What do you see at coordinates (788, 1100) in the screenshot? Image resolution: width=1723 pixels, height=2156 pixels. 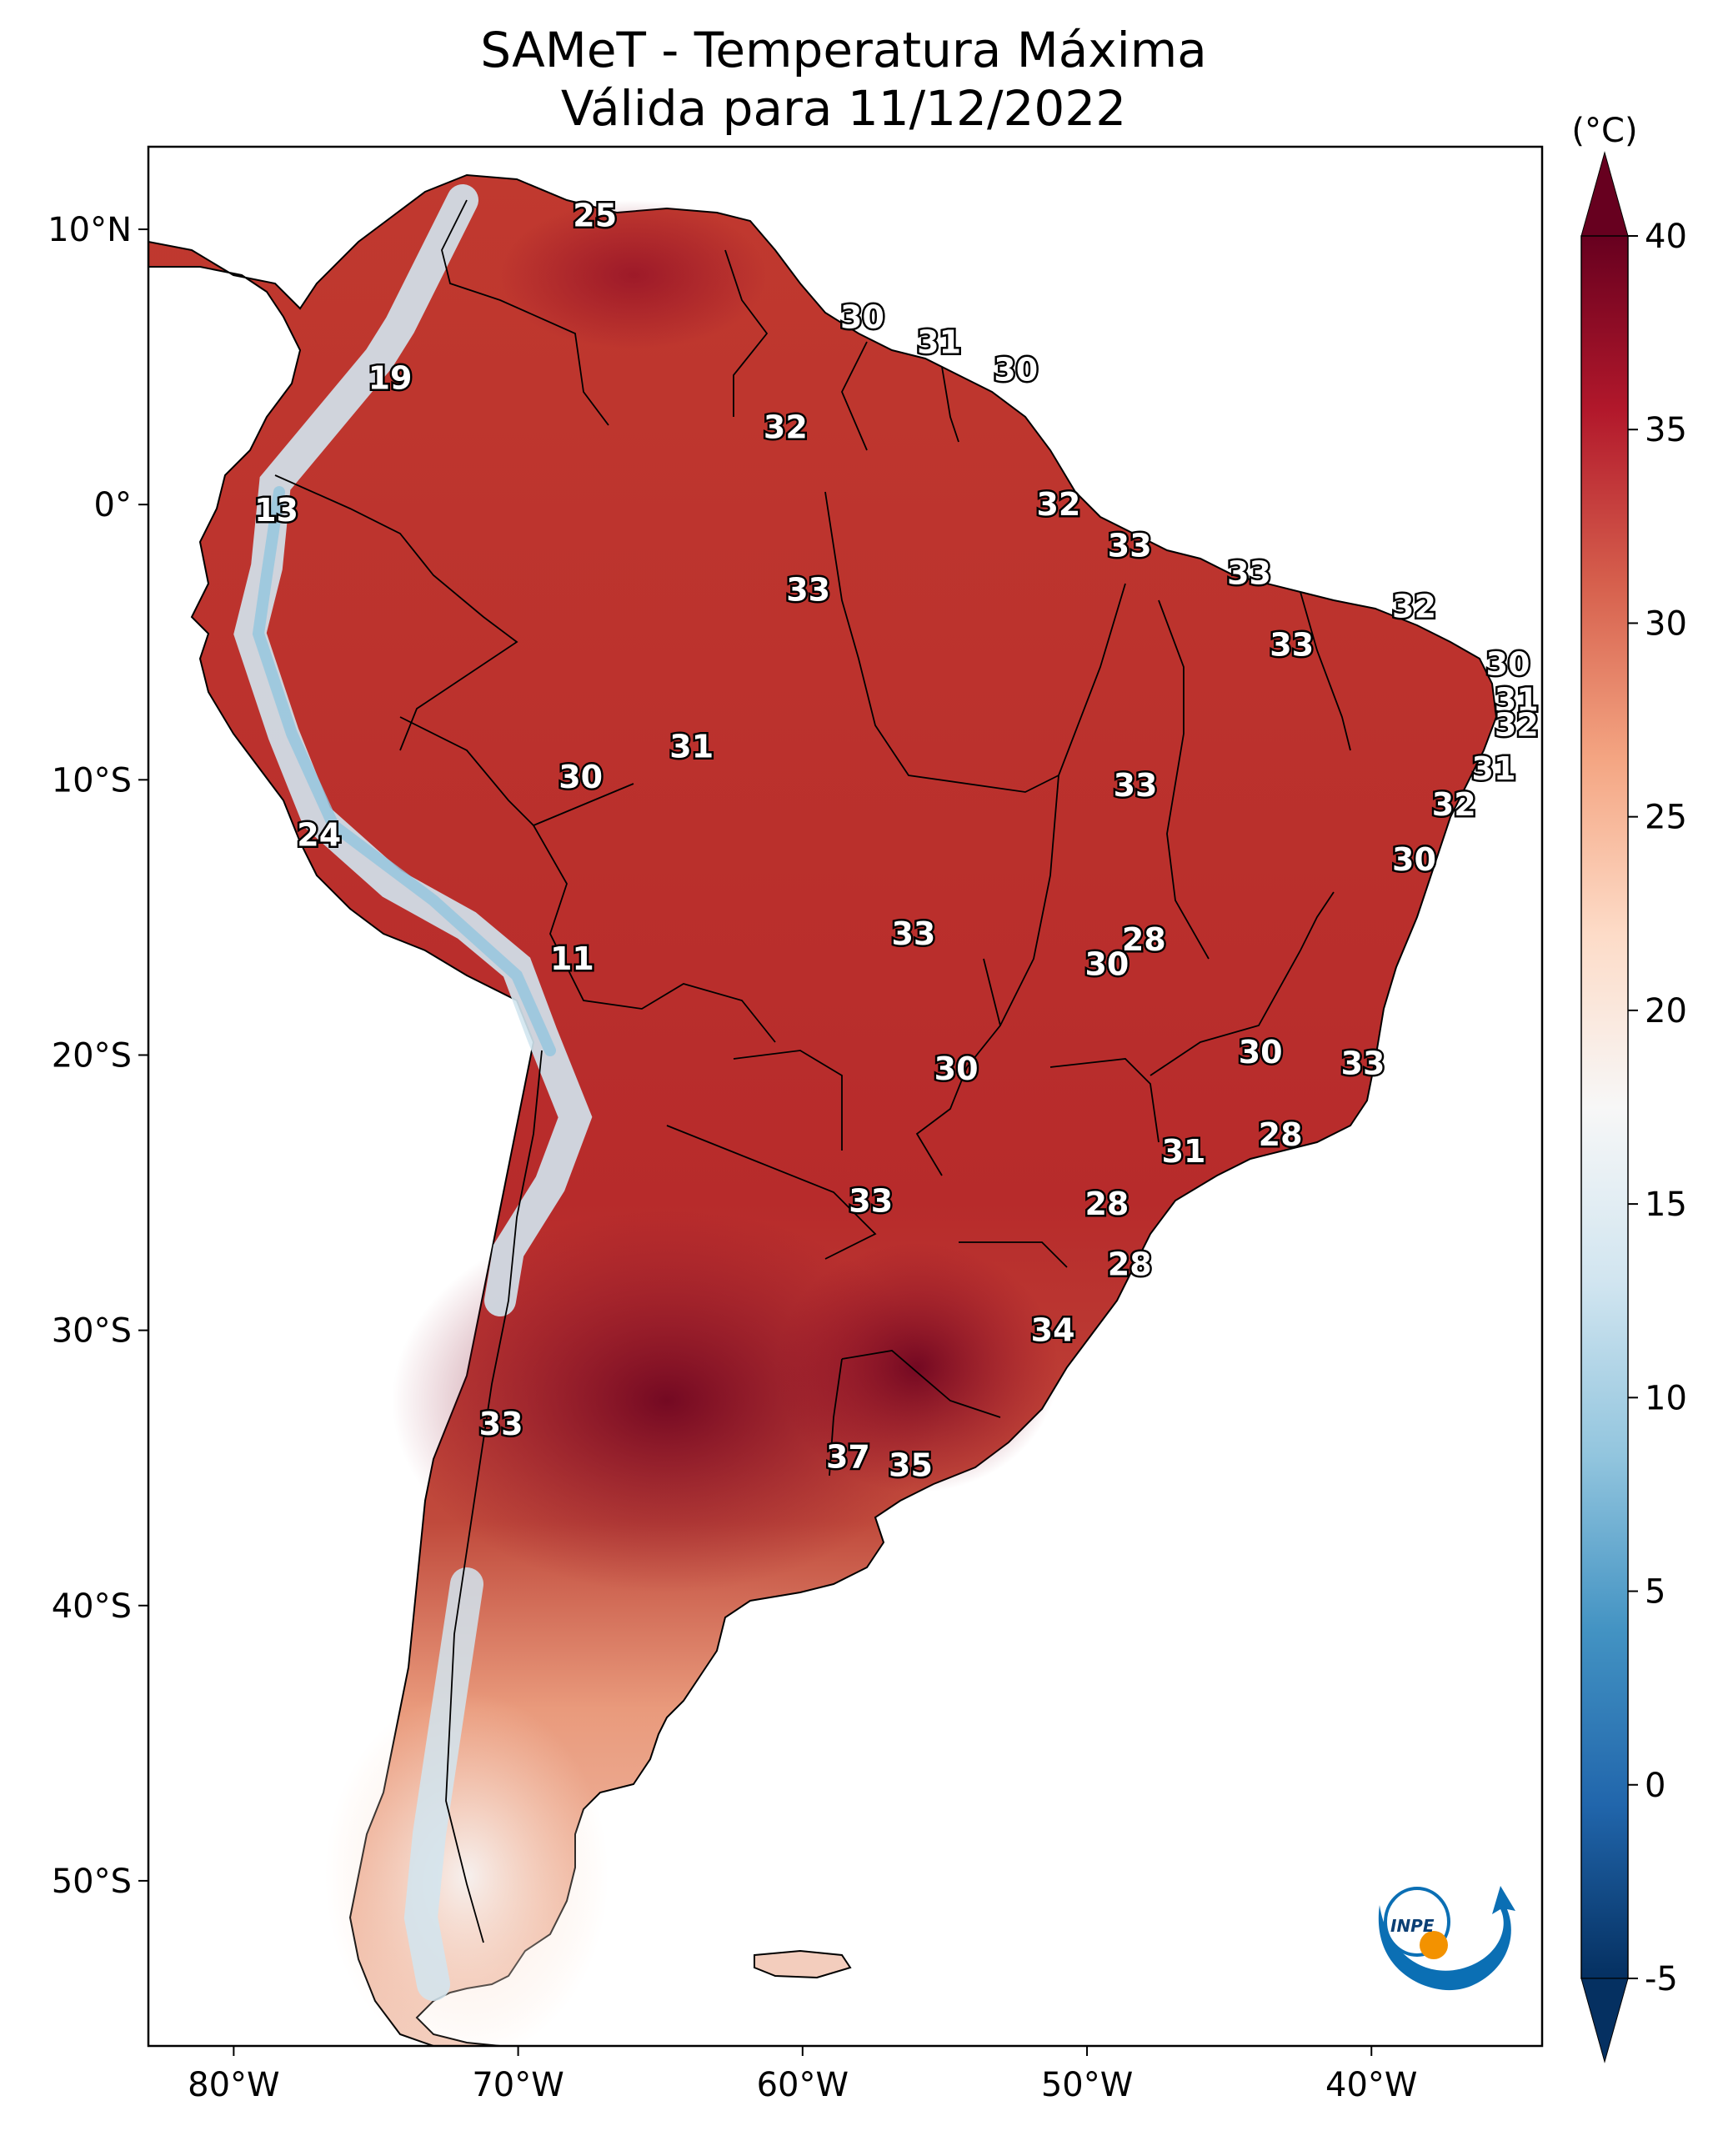 I see `border-bolivia-paraguay` at bounding box center [788, 1100].